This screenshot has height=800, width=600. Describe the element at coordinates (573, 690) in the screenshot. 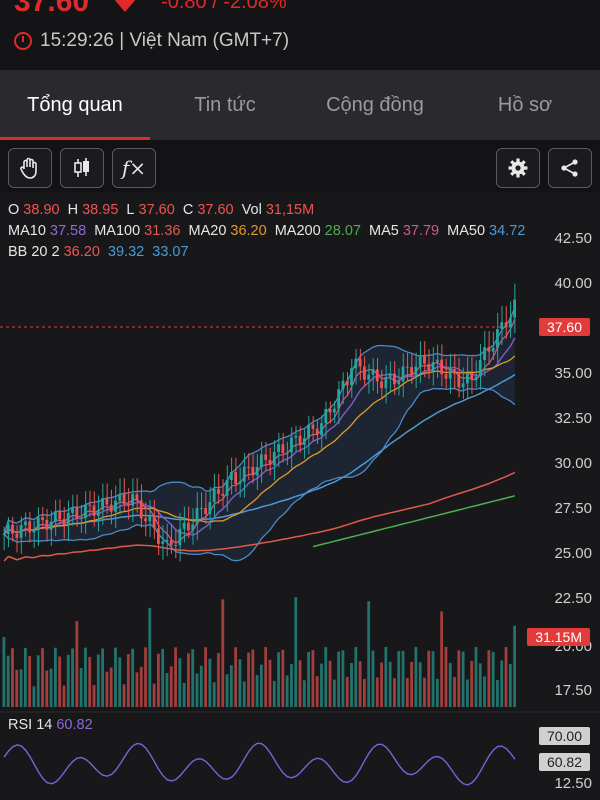

I see `price-tick: 17.50` at that location.